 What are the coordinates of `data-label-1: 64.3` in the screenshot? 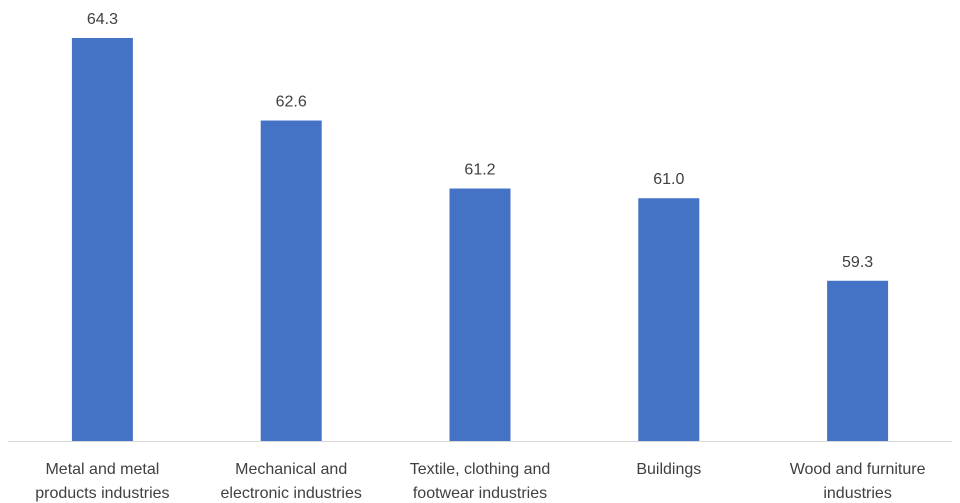 It's located at (102, 19).